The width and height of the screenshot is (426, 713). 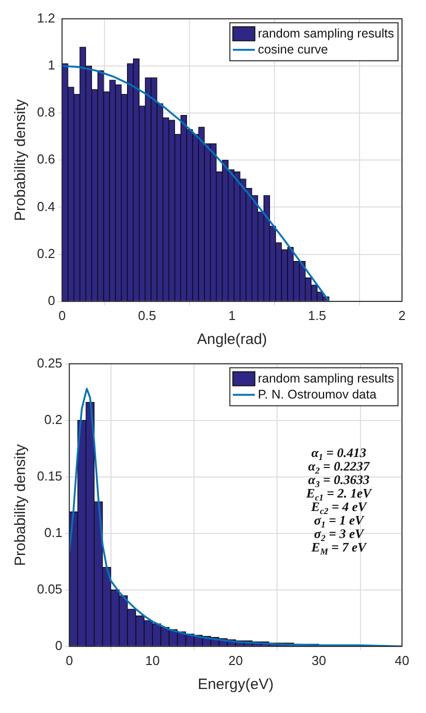 I want to click on x-tick-label: 20, so click(x=235, y=660).